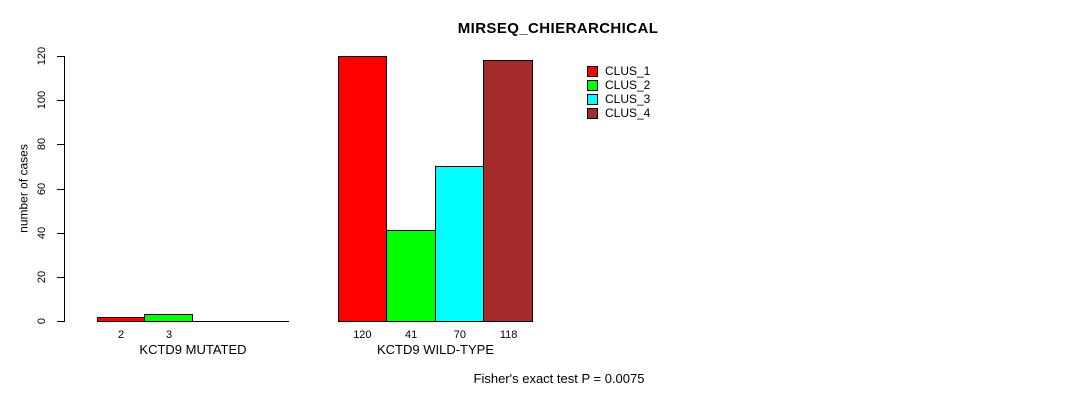 The height and width of the screenshot is (400, 1090). Describe the element at coordinates (42, 188) in the screenshot. I see `y-tick-label: 60` at that location.